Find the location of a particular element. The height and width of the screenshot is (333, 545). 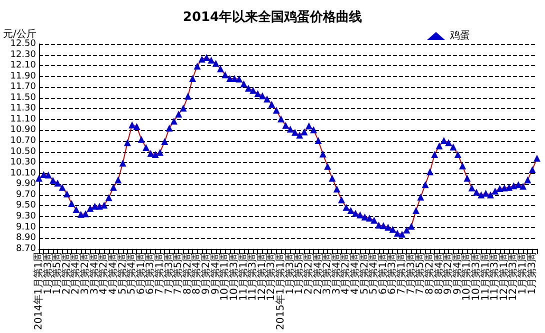

y-tick-label: 9.70 is located at coordinates (26, 195).